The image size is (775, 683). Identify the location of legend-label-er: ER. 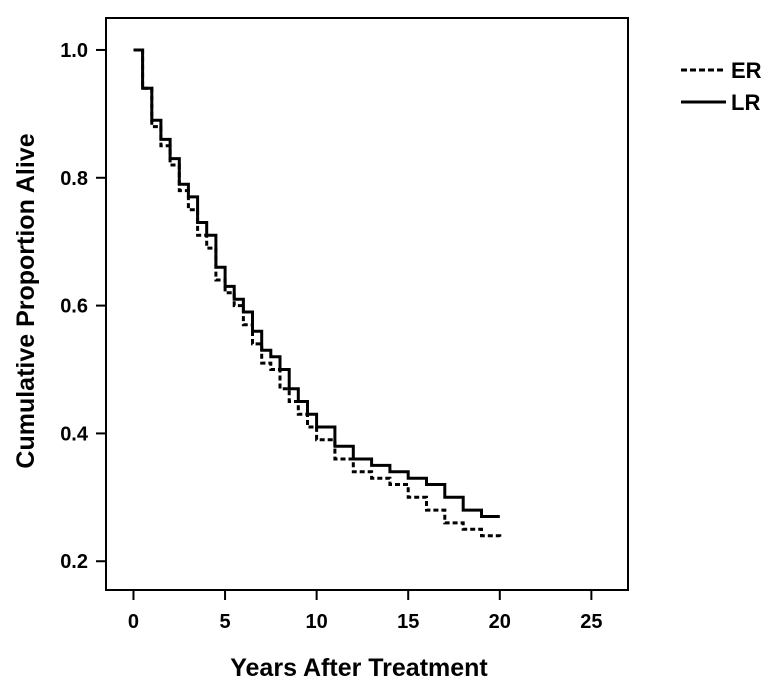
(746, 70).